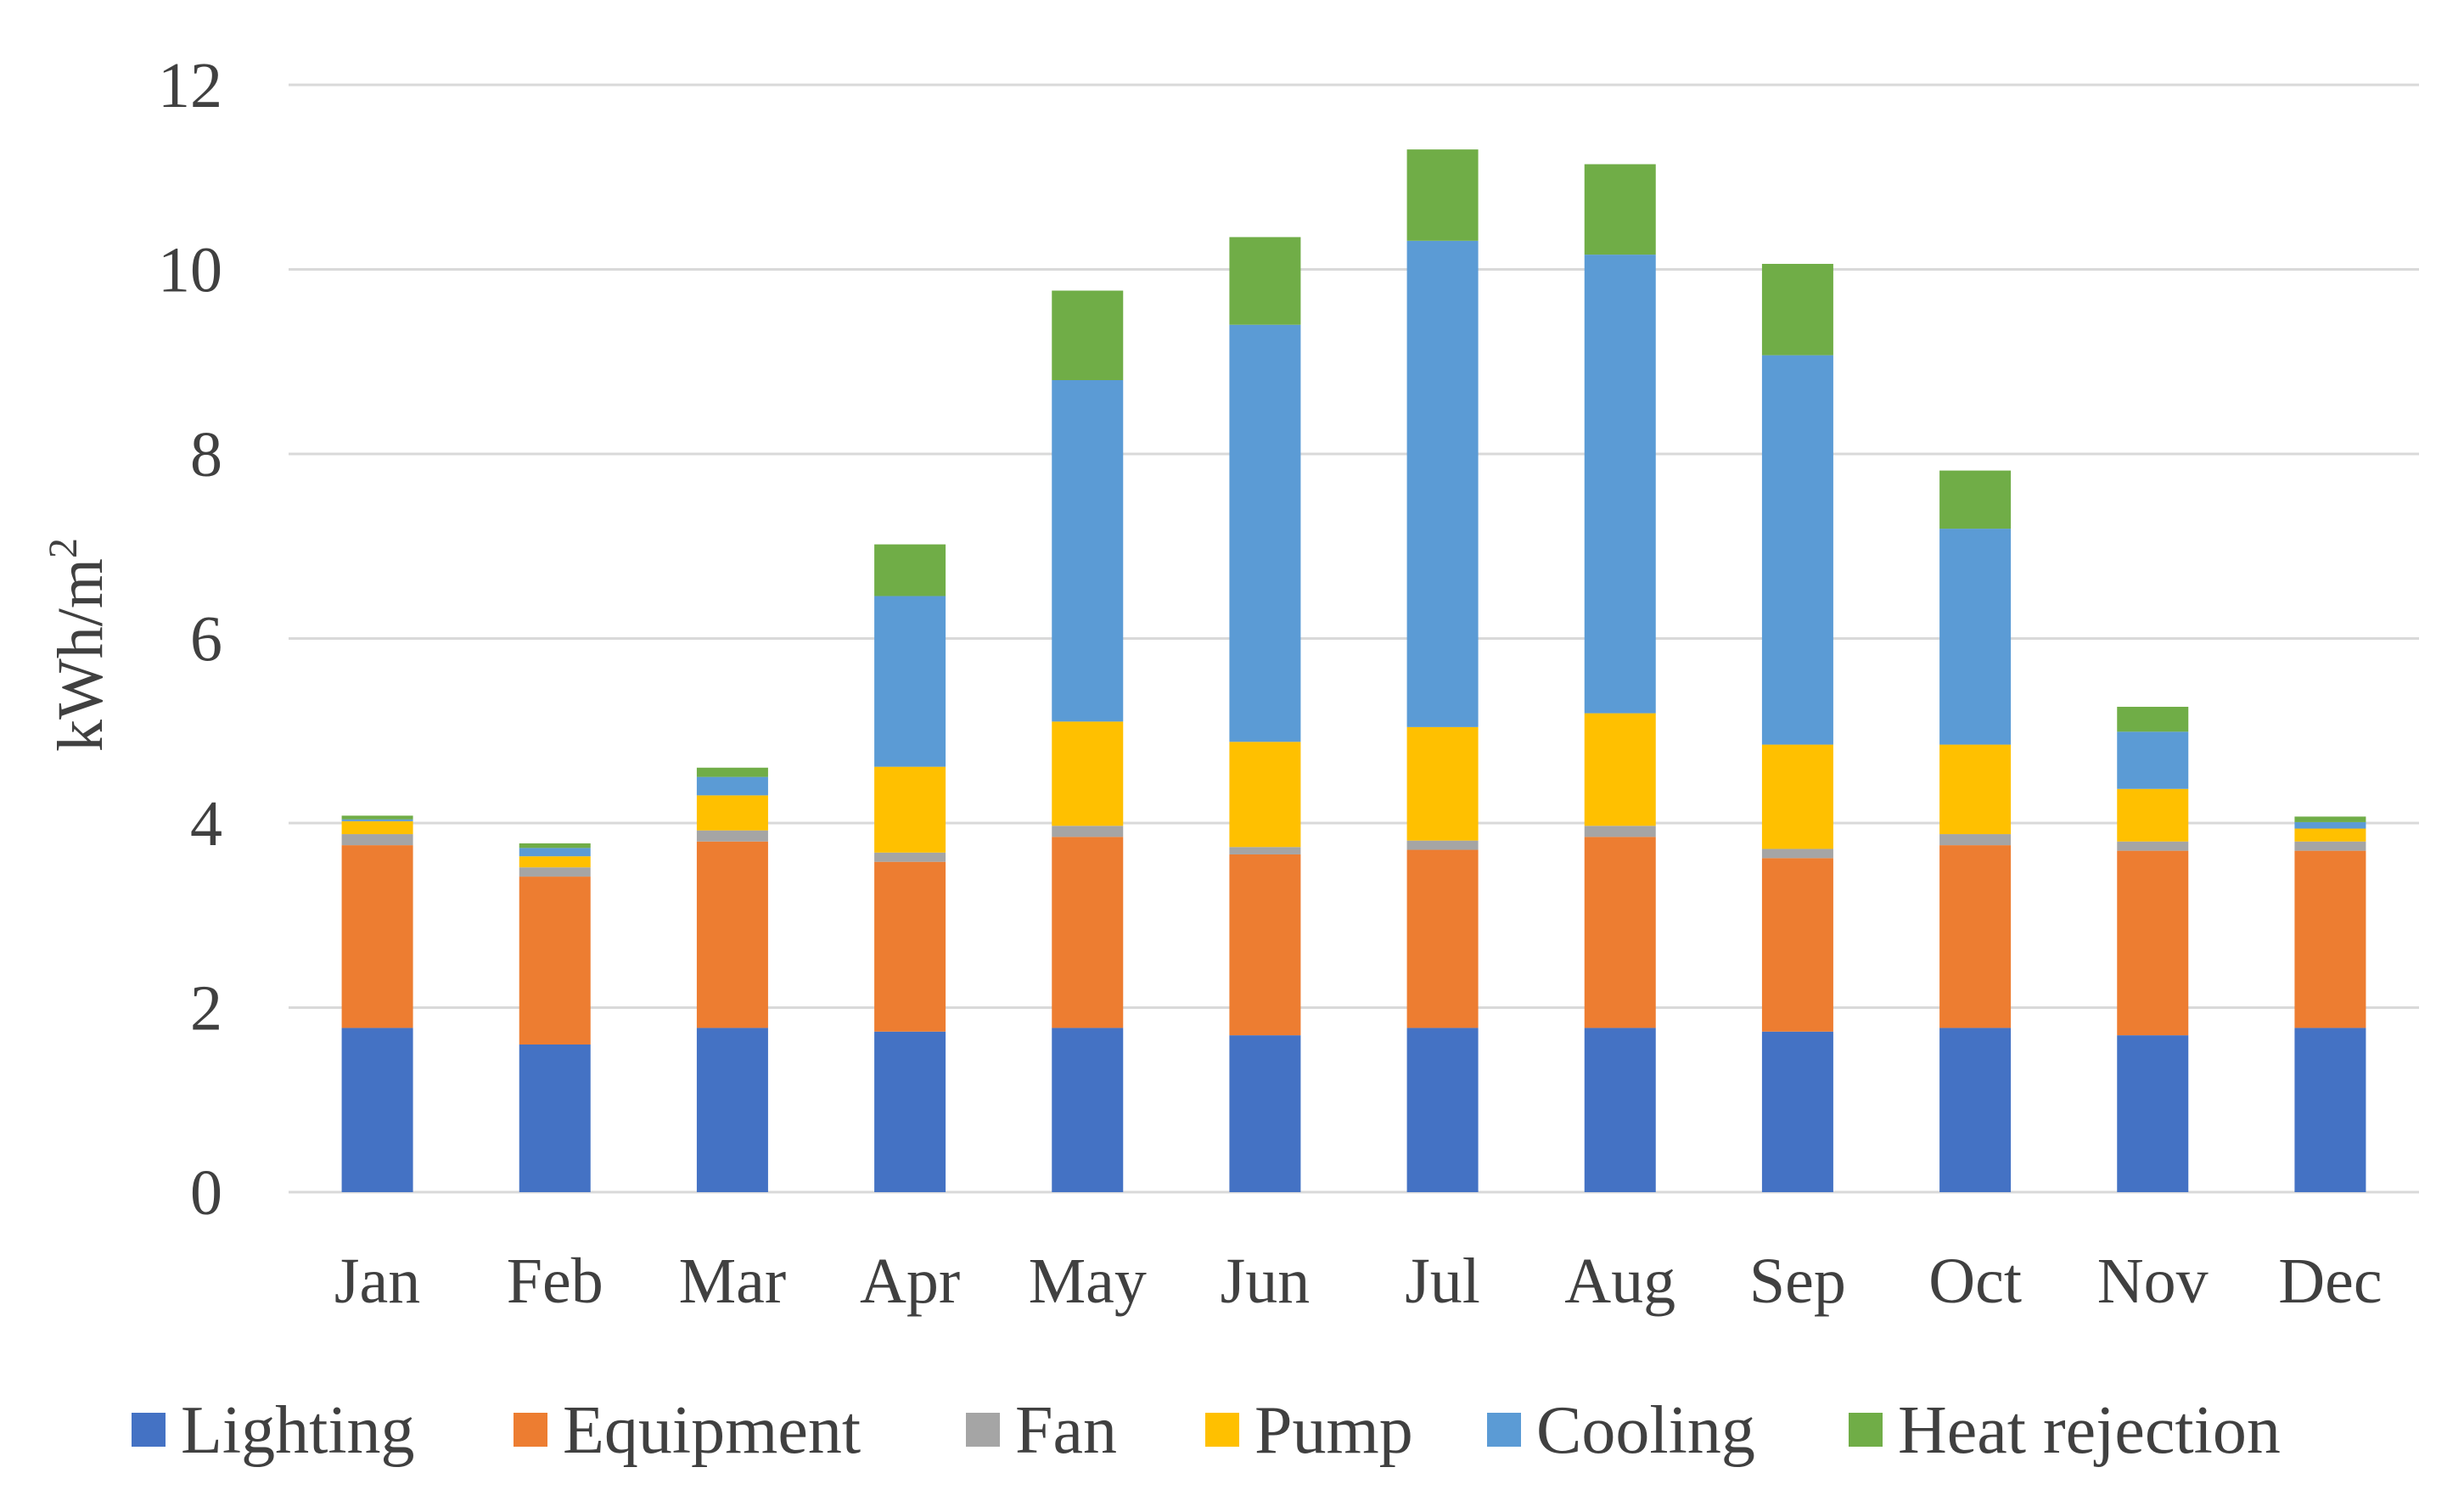 The image size is (2464, 1501). I want to click on y-tick-label: 8, so click(206, 454).